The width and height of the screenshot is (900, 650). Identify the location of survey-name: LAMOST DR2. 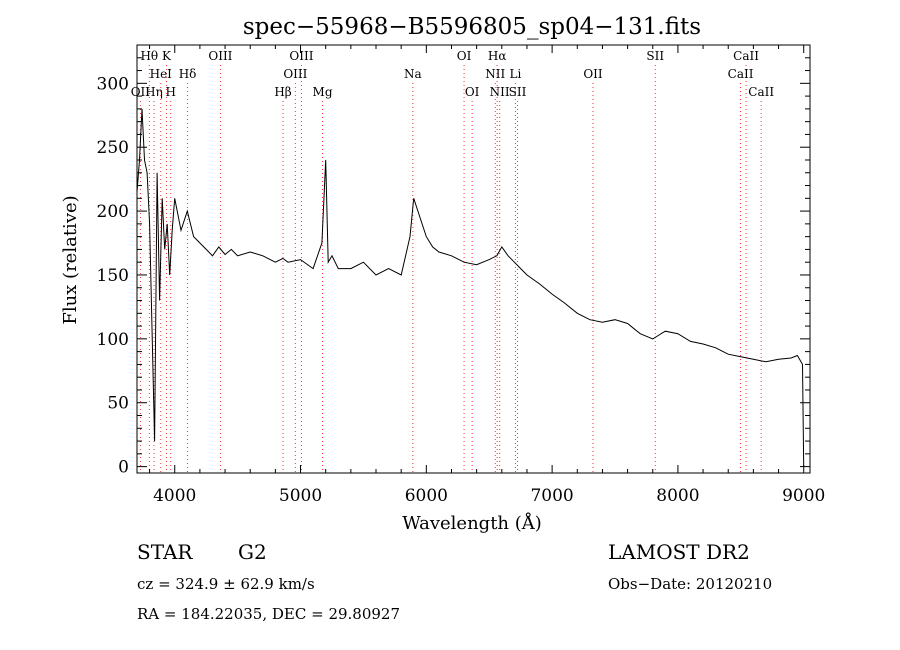
(679, 552).